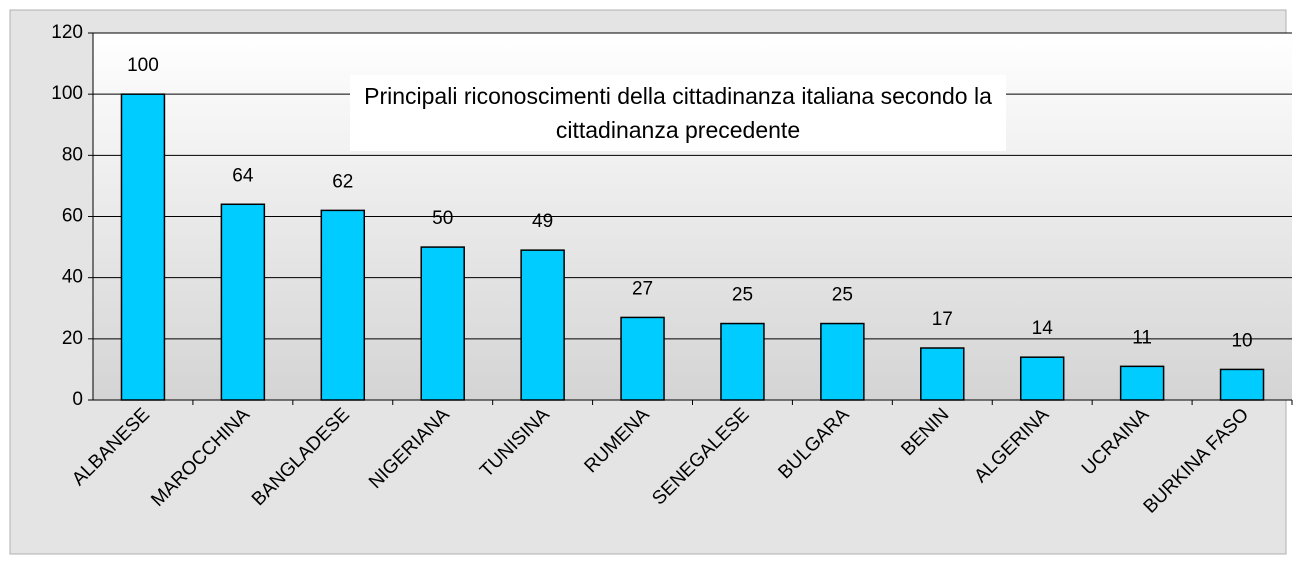 The image size is (1296, 564). I want to click on value-label: 17, so click(942, 319).